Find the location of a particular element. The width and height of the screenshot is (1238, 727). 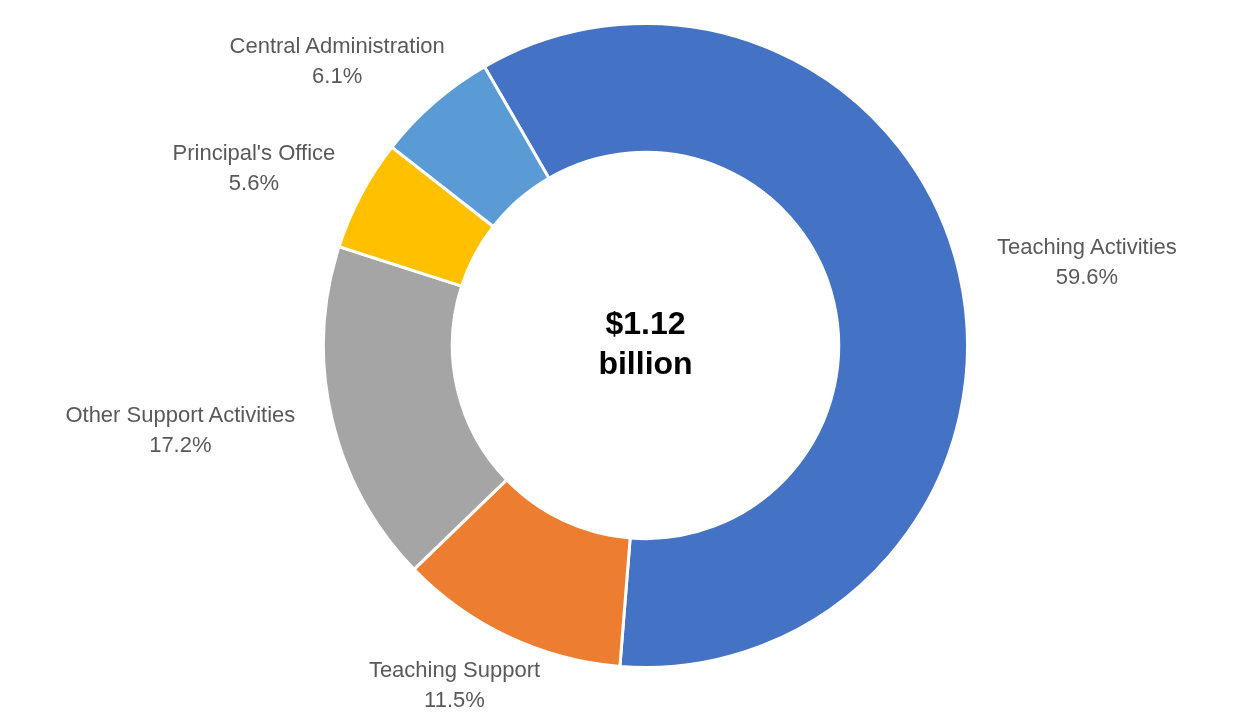

text: $1.12 billion is located at coordinates (645, 343).